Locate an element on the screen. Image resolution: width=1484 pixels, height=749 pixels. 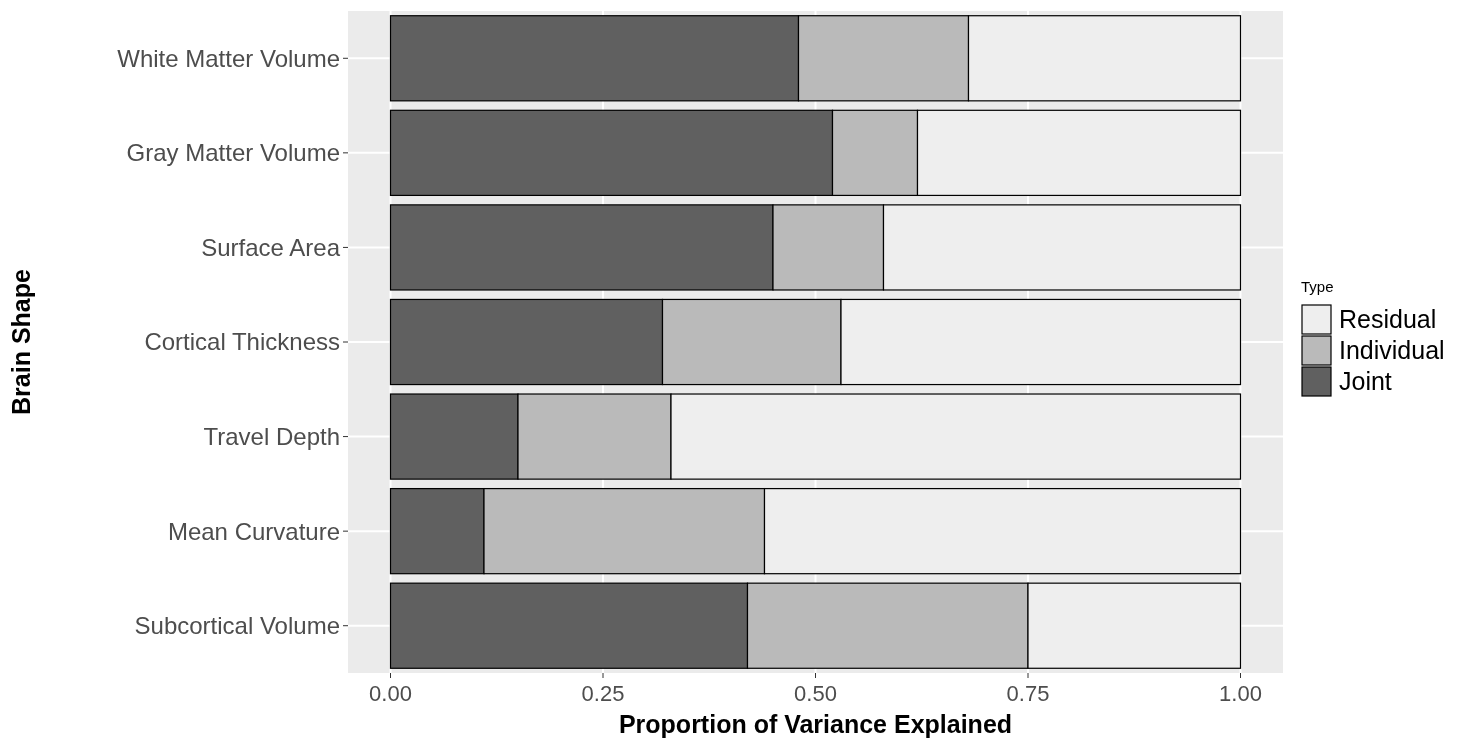
y-tick-label: Subcortical Volume is located at coordinates (237, 626).